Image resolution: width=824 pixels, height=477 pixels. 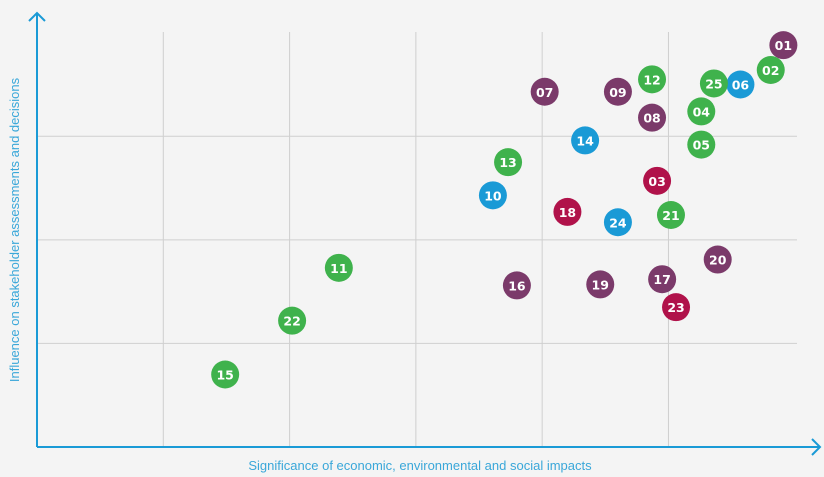 I want to click on point-label: 04, so click(x=702, y=111).